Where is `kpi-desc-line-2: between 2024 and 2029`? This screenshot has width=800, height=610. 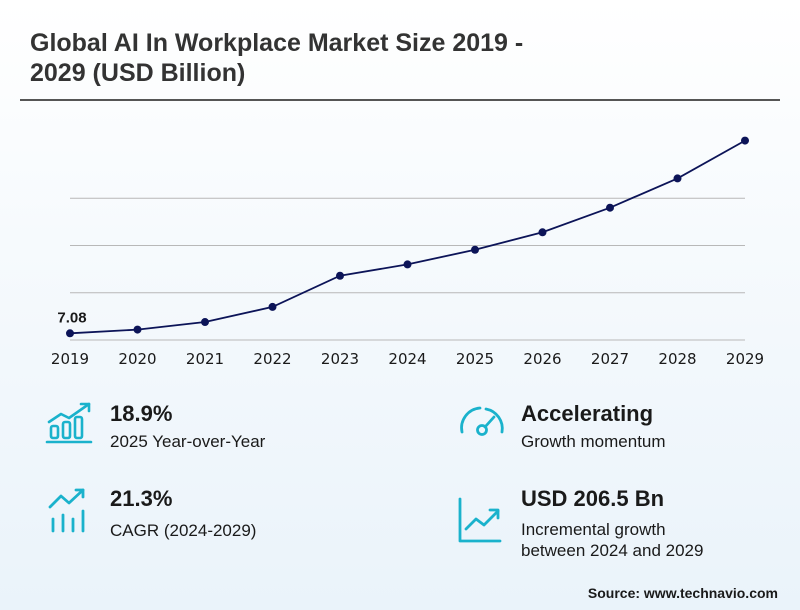
kpi-desc-line-2: between 2024 and 2029 is located at coordinates (612, 550).